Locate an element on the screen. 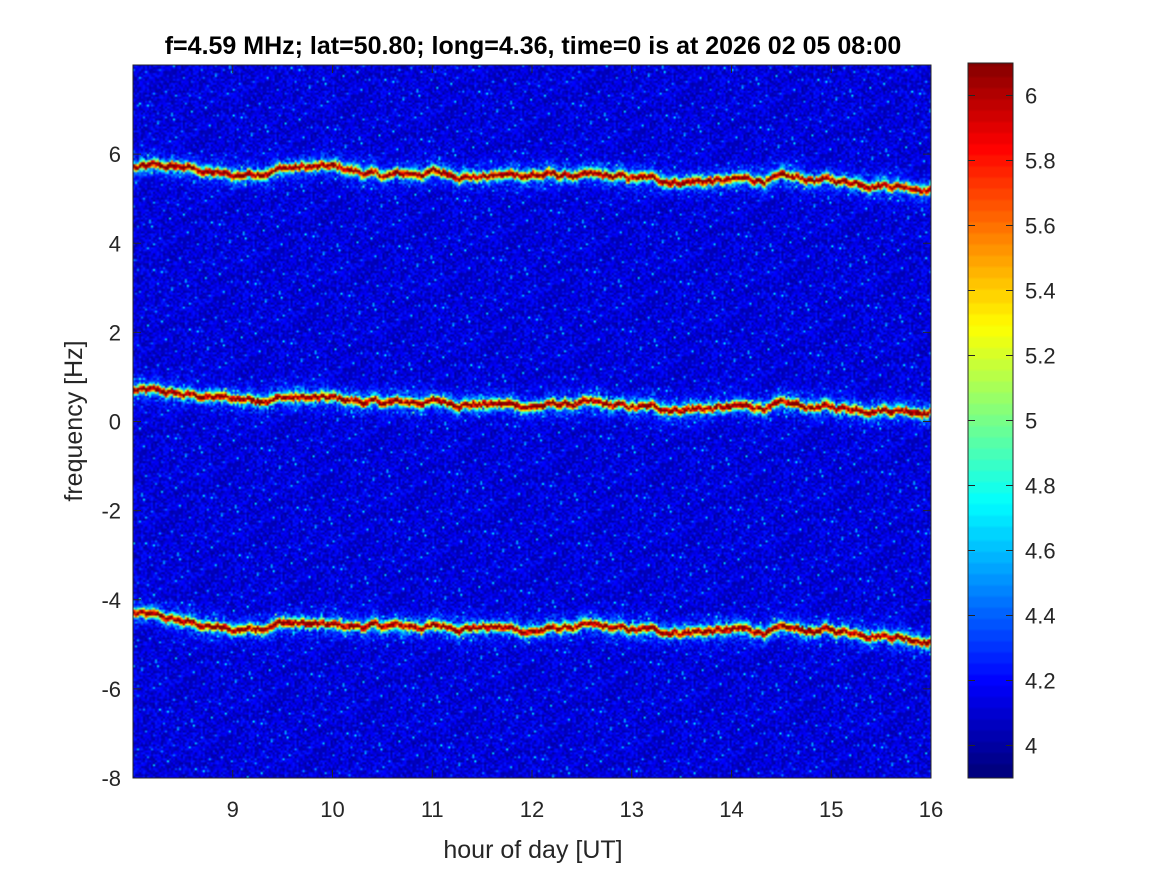  colorbar-tick-label: 4.6 is located at coordinates (1040, 551).